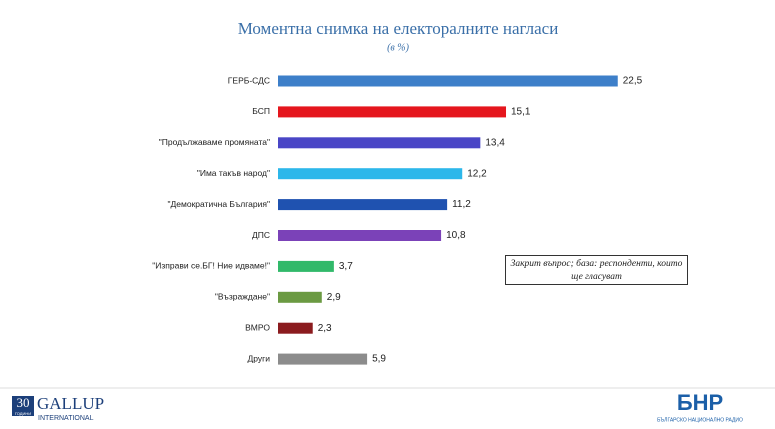 Image resolution: width=775 pixels, height=429 pixels. Describe the element at coordinates (261, 111) in the screenshot. I see `category-label: БСП` at that location.